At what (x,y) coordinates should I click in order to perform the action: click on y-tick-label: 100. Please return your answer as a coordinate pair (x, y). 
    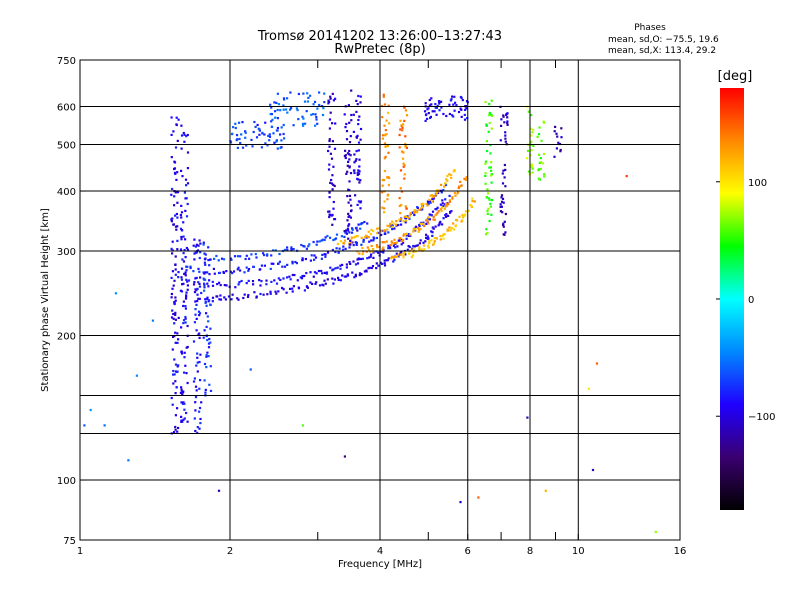
    Looking at the image, I should click on (66, 481).